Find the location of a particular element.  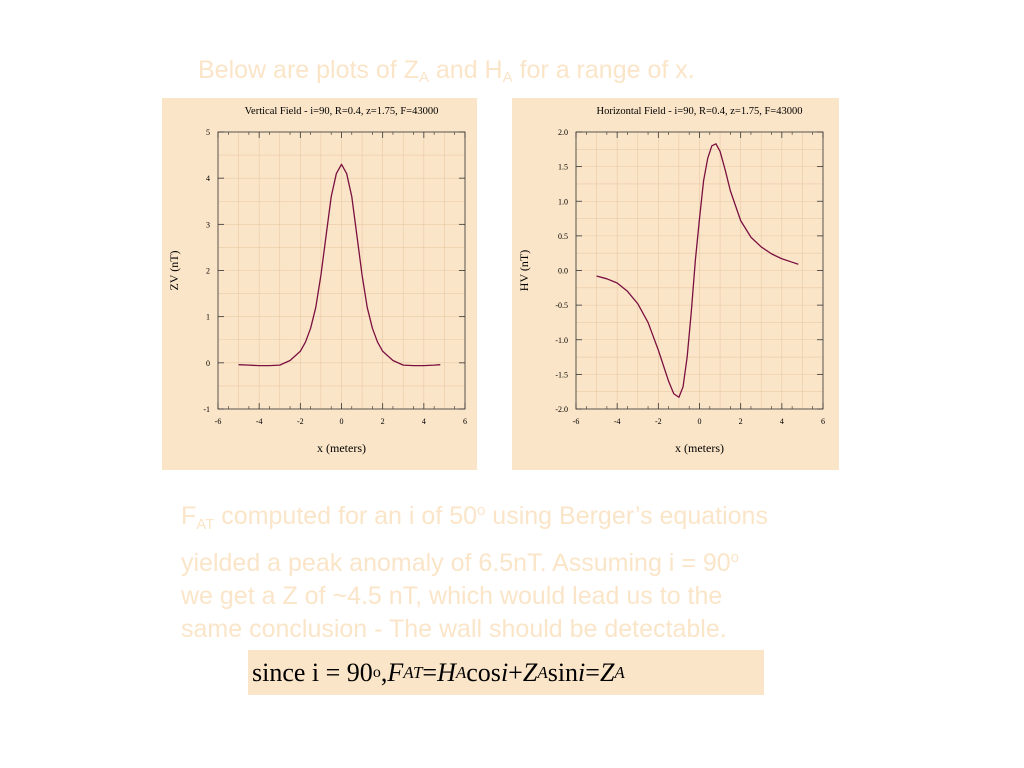

y-axis-label: ZV (nT) is located at coordinates (174, 270).